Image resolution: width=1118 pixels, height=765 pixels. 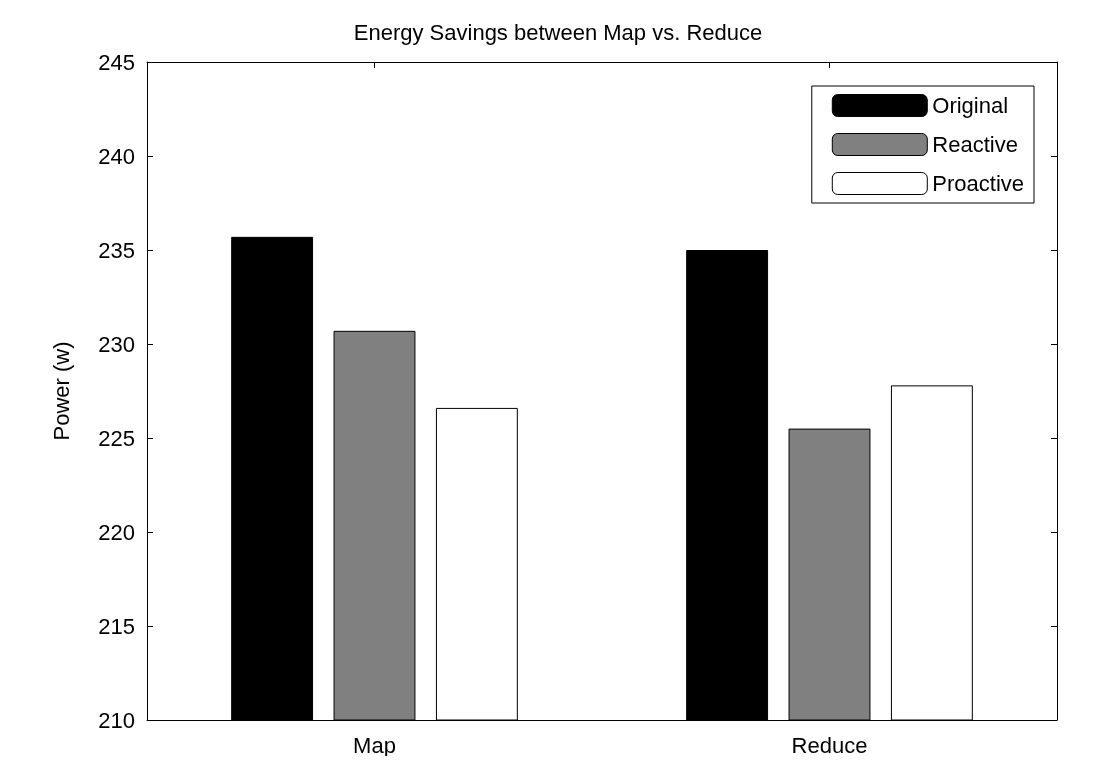 What do you see at coordinates (116, 720) in the screenshot?
I see `y-tick-label: 210` at bounding box center [116, 720].